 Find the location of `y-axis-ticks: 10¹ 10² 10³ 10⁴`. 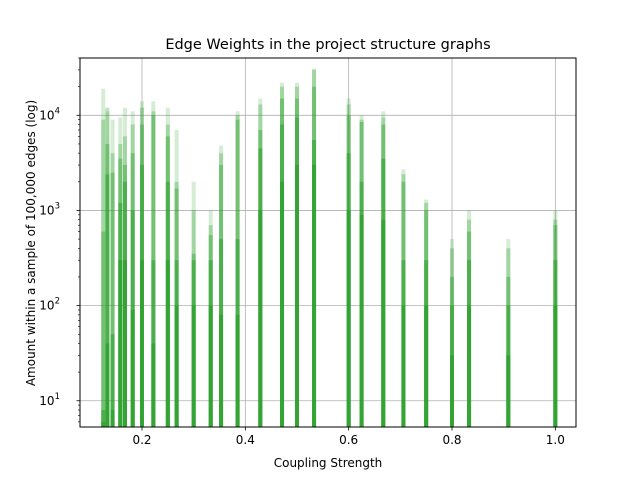

y-axis-ticks: 10¹ 10² 10³ 10⁴ is located at coordinates (59, 240).